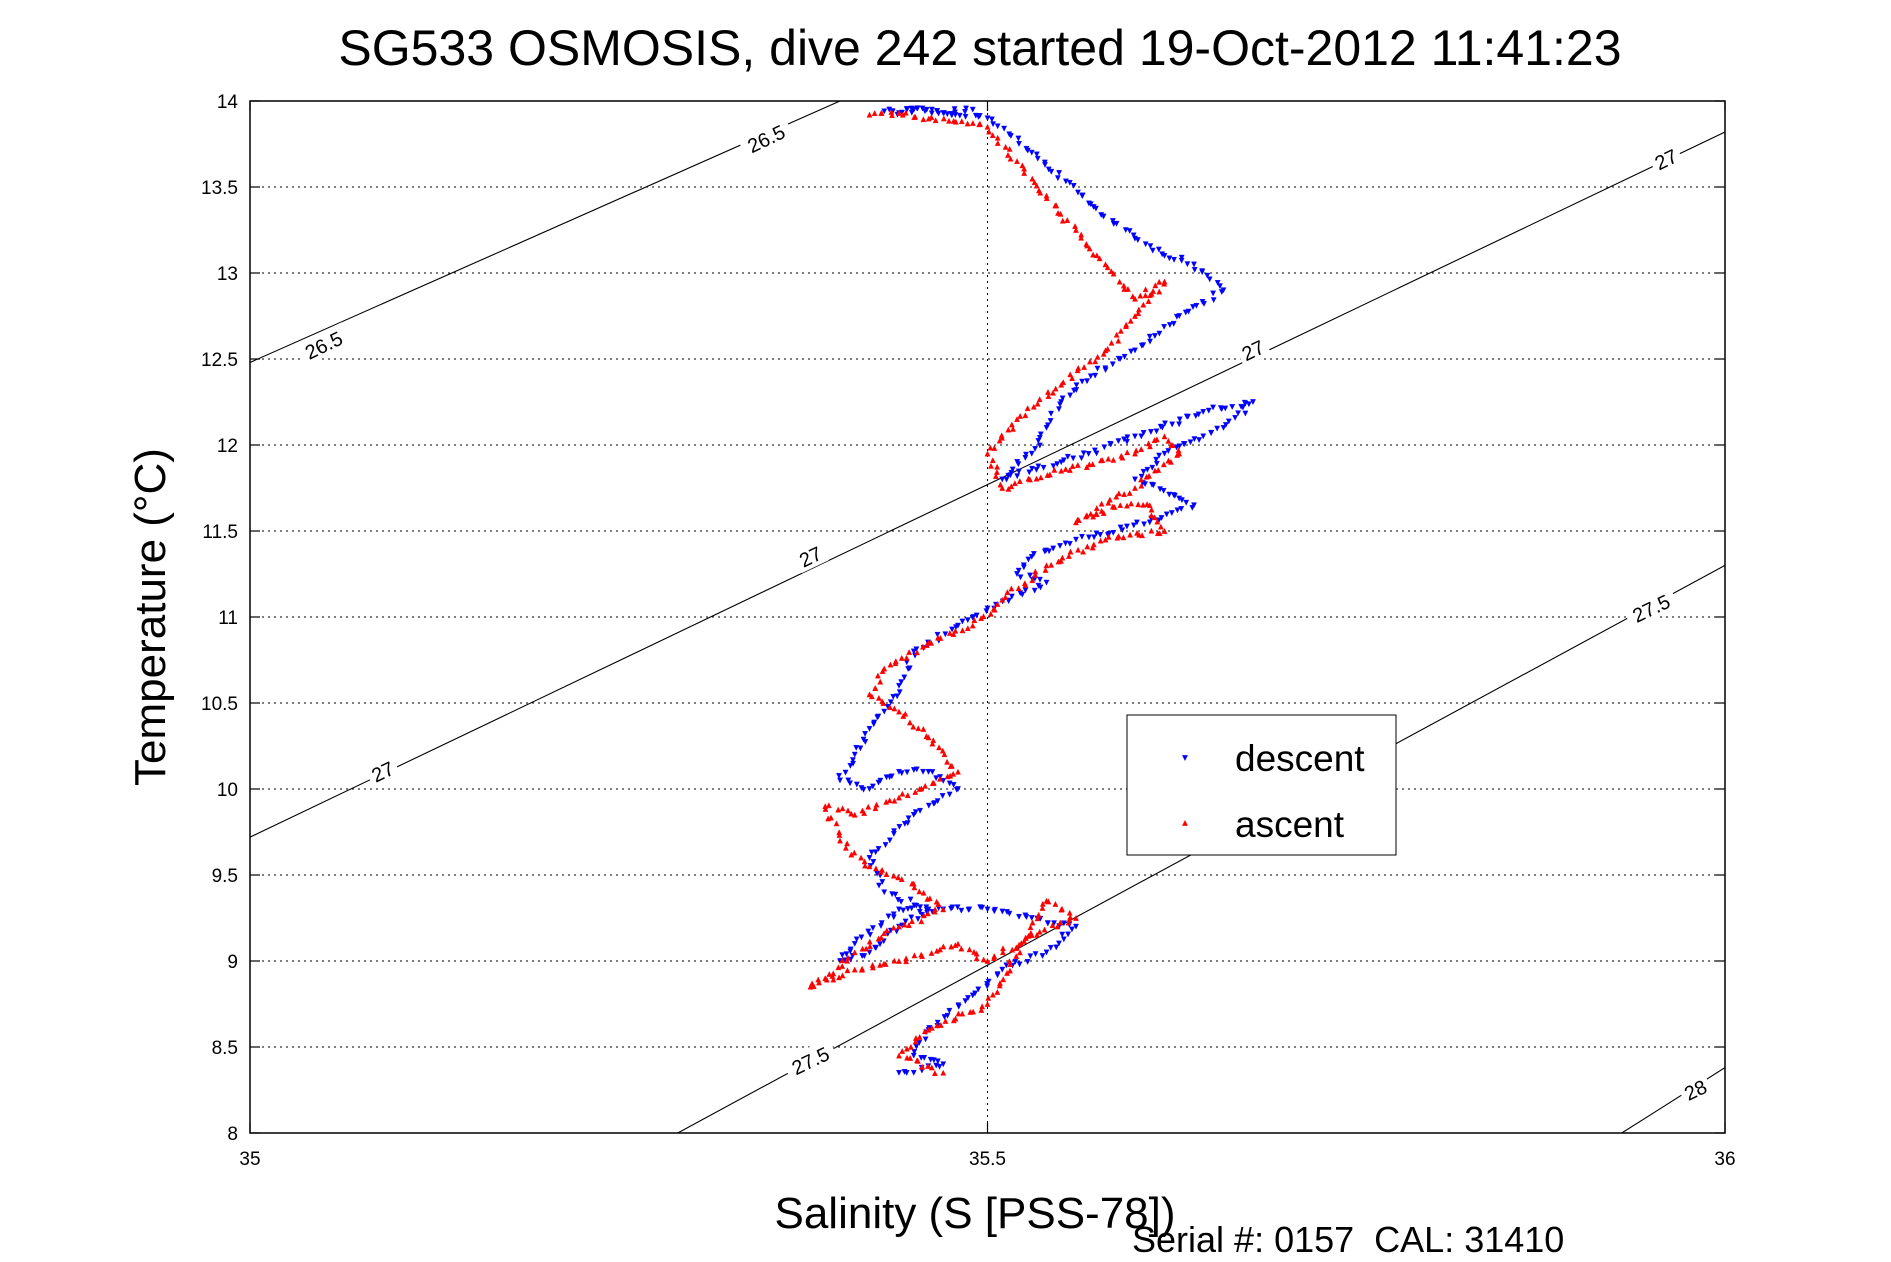  Describe the element at coordinates (382, 771) in the screenshot. I see `isopycnal-label: 27` at that location.